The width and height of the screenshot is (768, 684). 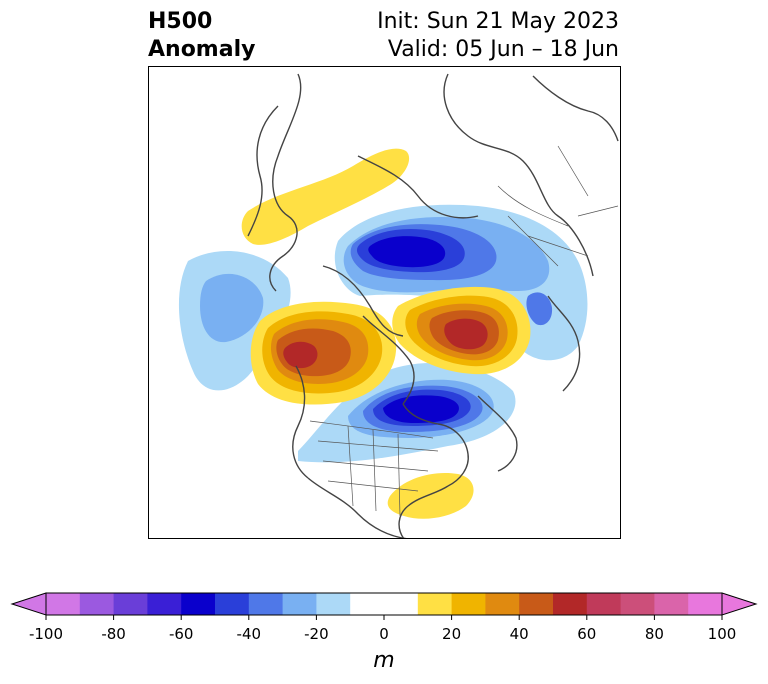 What do you see at coordinates (28, 604) in the screenshot?
I see `colorbar-under-arrow` at bounding box center [28, 604].